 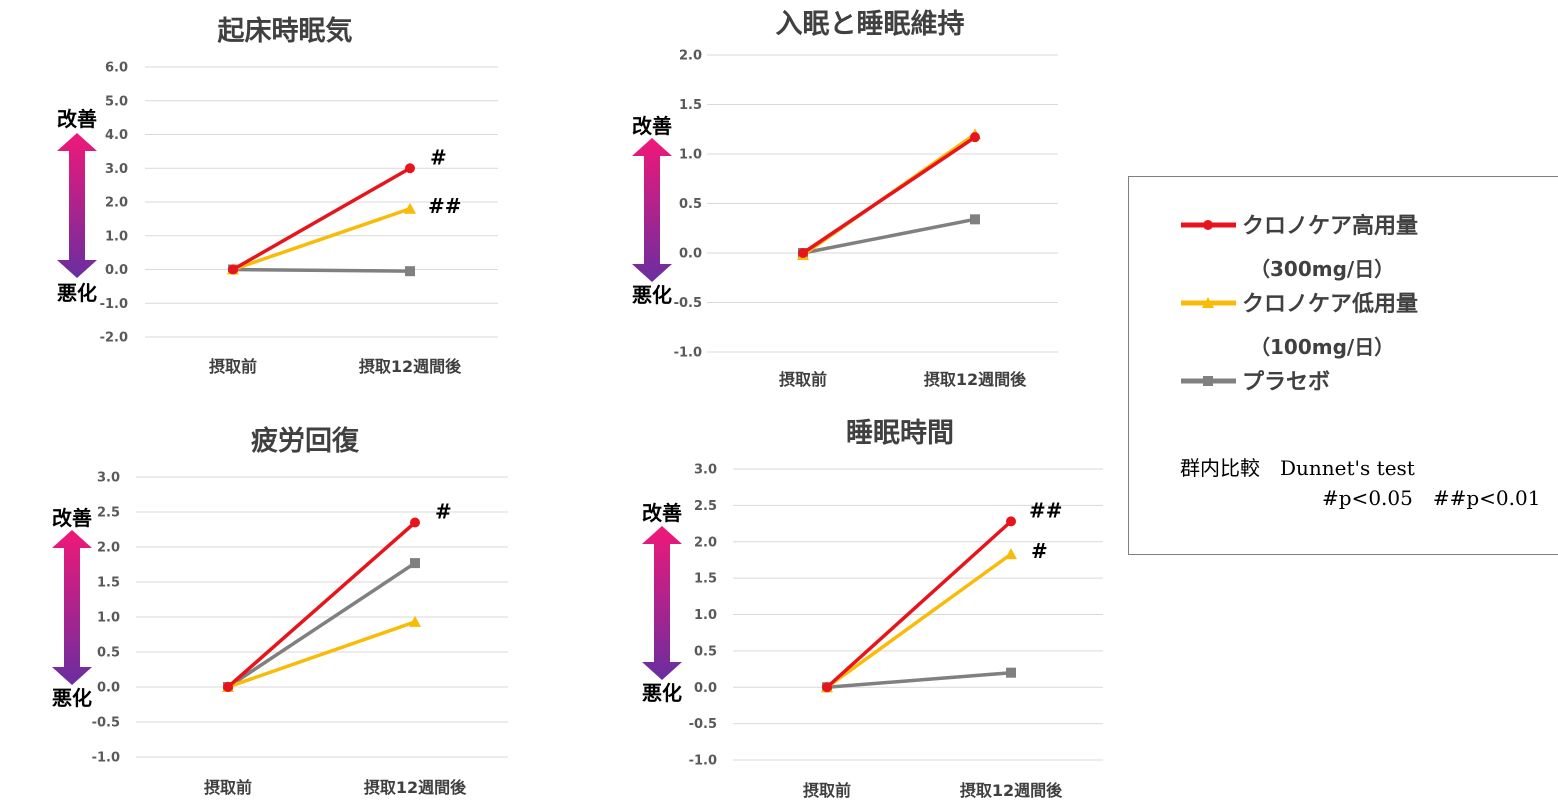 I want to click on chart-title: 入眠と睡眠維持, so click(x=870, y=24).